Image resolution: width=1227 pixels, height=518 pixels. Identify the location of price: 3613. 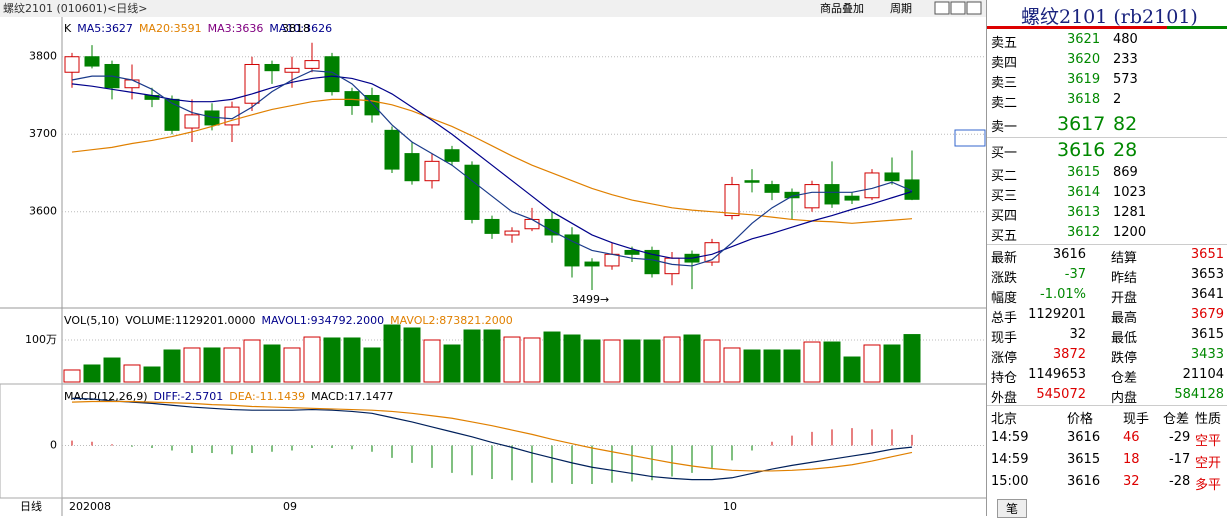
(1084, 212).